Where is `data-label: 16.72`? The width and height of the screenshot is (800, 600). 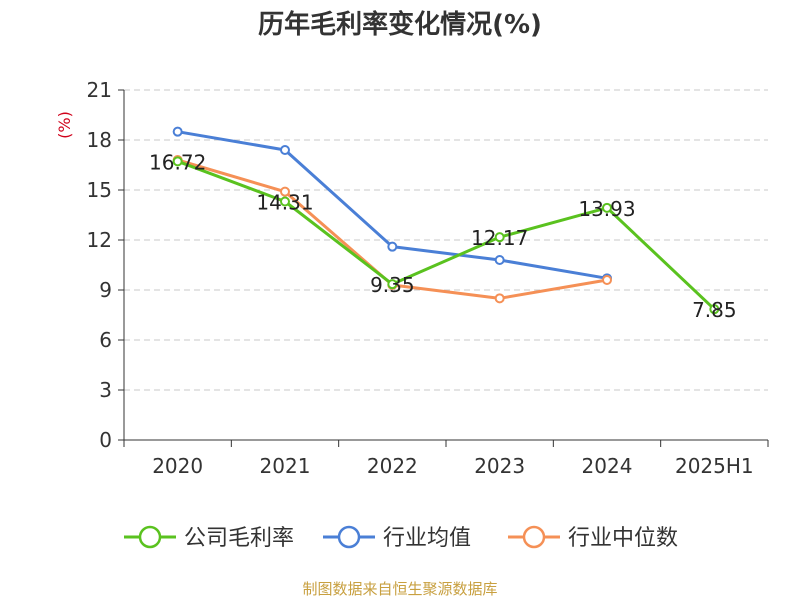
data-label: 16.72 is located at coordinates (177, 162).